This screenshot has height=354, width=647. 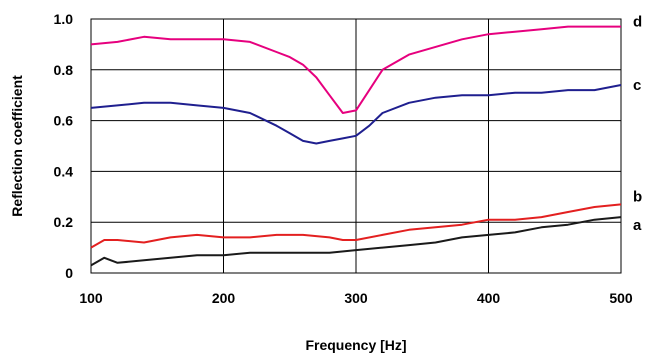 I want to click on y-tick-labels: 0 0.2 0.4 0.6 0.8 1.0, so click(x=64, y=146).